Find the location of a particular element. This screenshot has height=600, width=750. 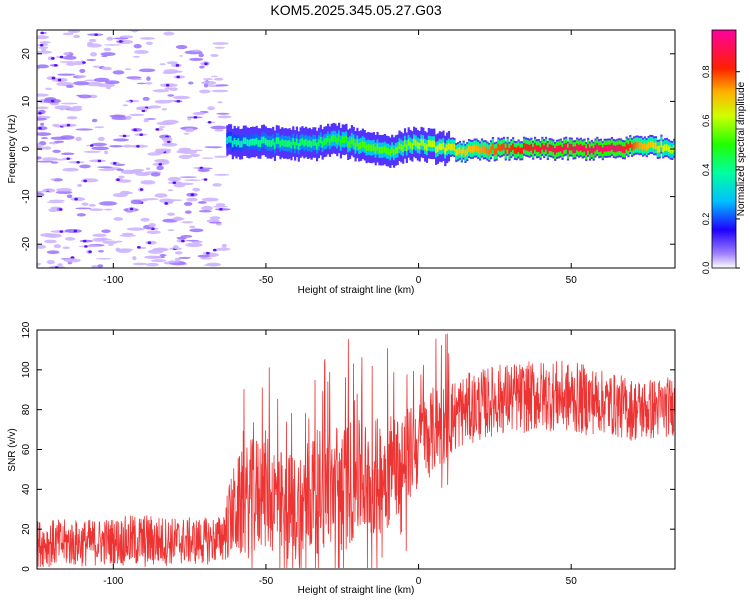

snr-ylabel: SNR (v/v) is located at coordinates (12, 449).